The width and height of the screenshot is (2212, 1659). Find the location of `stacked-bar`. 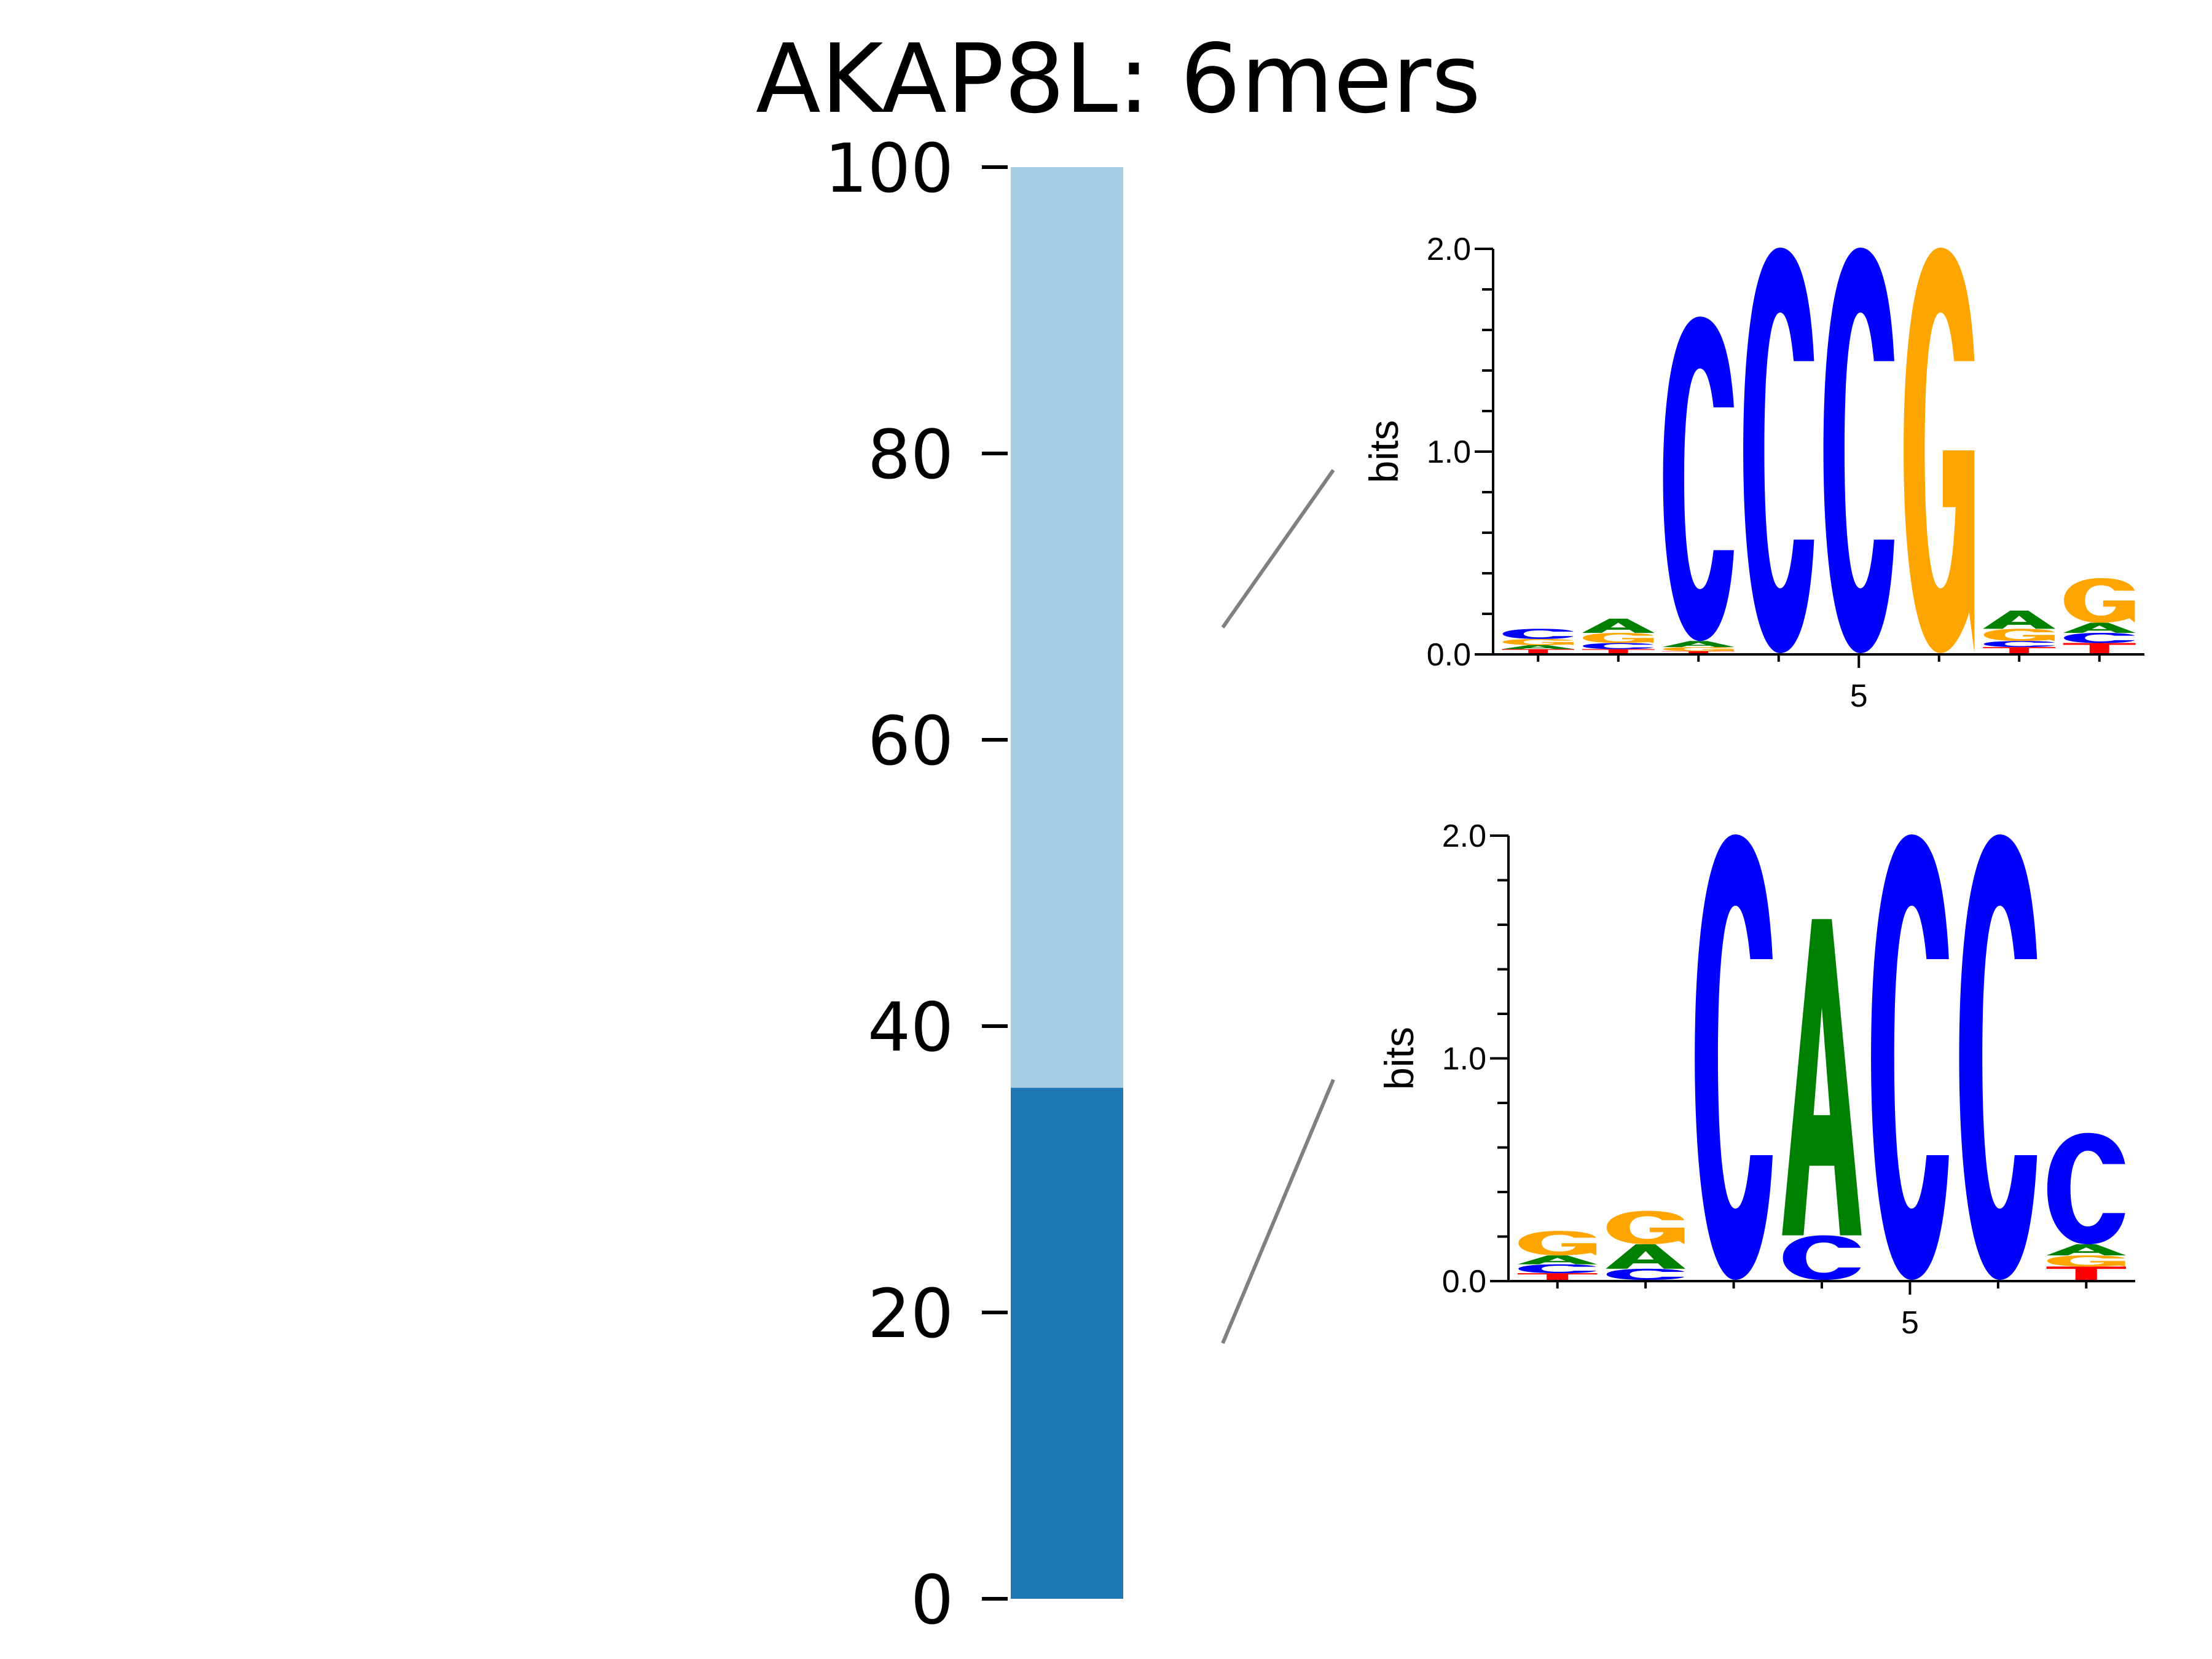

stacked-bar is located at coordinates (1067, 883).